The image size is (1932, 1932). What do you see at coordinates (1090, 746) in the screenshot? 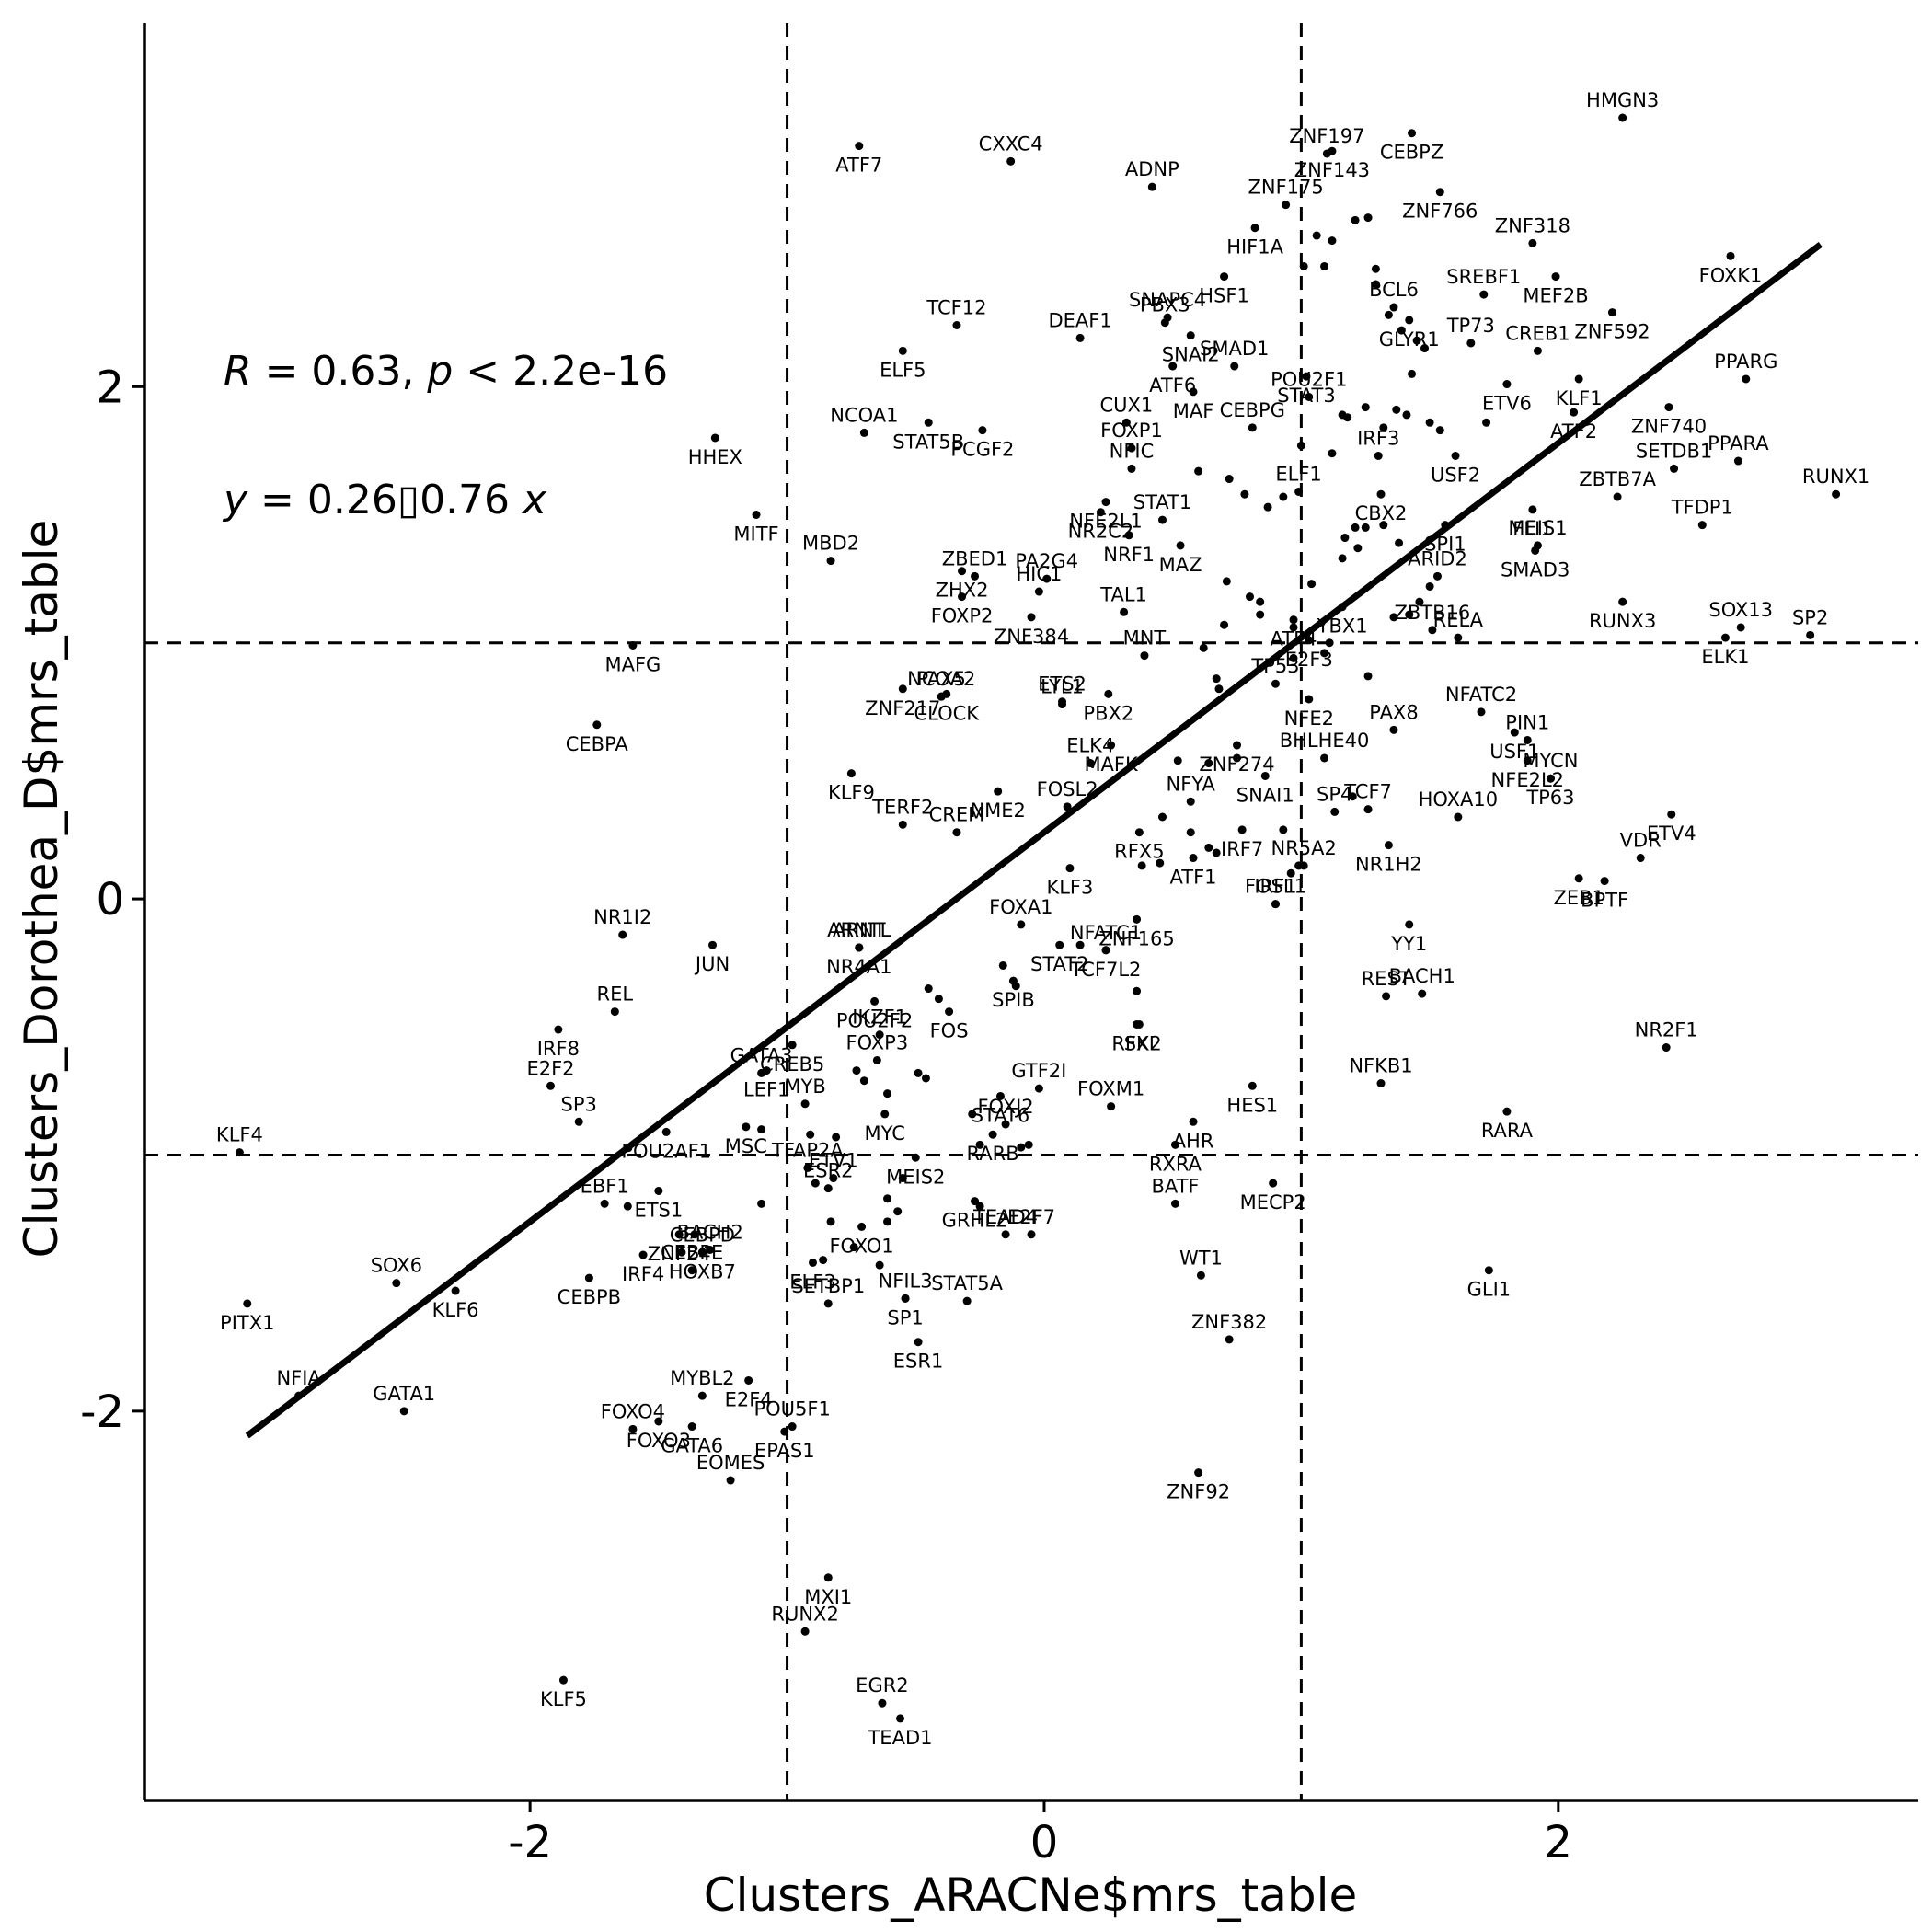
I see `point-label: ELK4` at bounding box center [1090, 746].